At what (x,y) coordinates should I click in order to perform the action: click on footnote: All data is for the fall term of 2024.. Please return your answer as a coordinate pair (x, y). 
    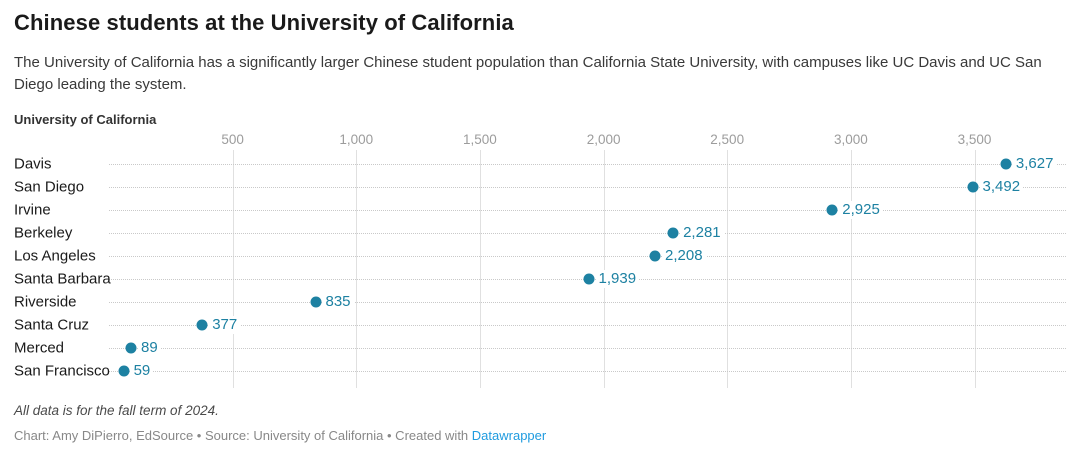
    Looking at the image, I should click on (116, 410).